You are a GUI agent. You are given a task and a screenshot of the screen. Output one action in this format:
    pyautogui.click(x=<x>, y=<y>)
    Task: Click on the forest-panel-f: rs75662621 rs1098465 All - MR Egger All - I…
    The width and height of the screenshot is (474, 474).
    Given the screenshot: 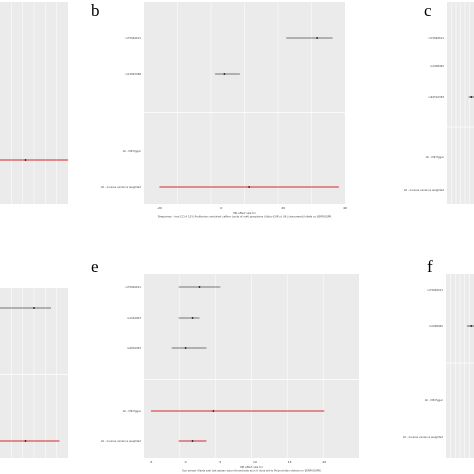 What is the action you would take?
    pyautogui.click(x=438, y=357)
    